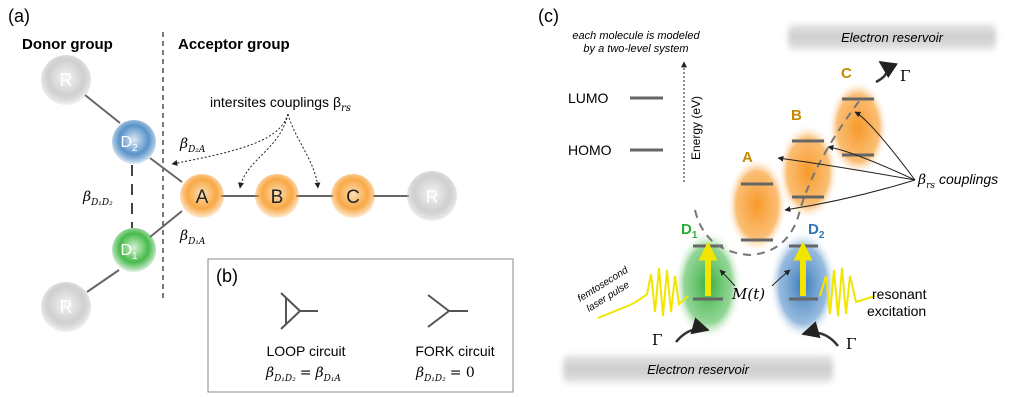  I want to click on coupling-arrow-ab, so click(263, 151).